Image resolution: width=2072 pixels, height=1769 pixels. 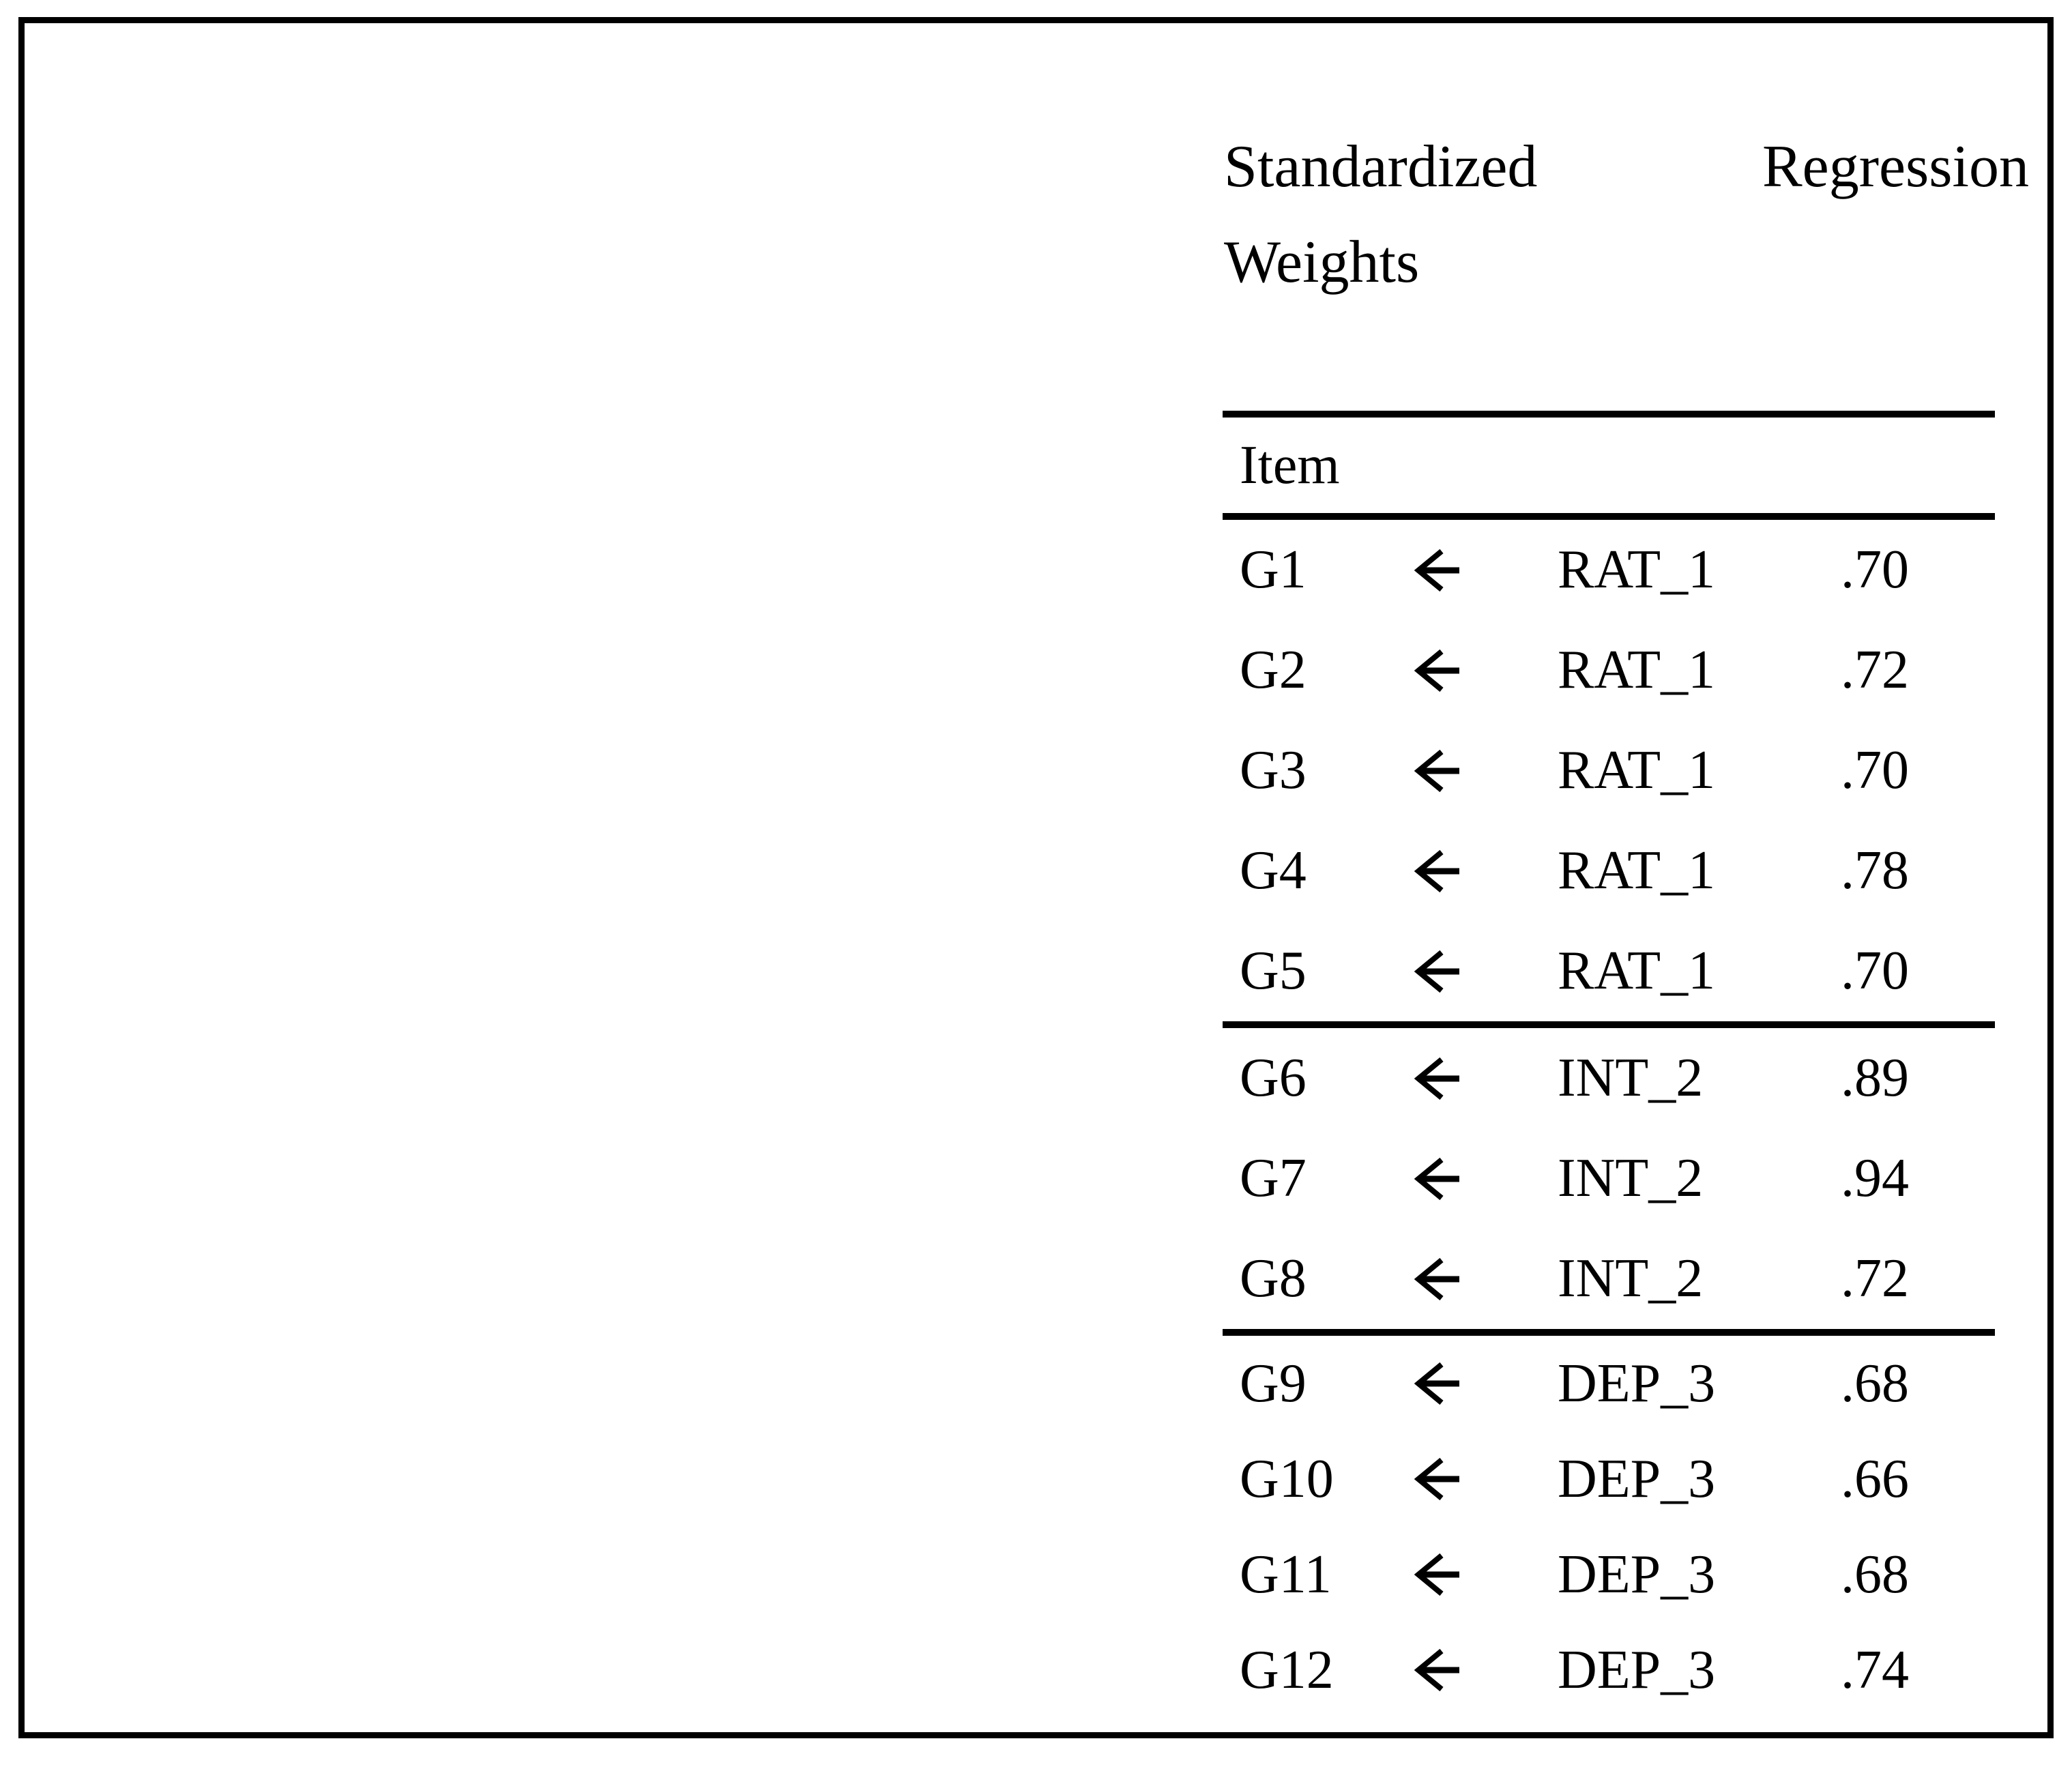 I want to click on table-group: G9 DEP_3 .68 G10 DEP_3 .66 G11 D, so click(x=1609, y=1527).